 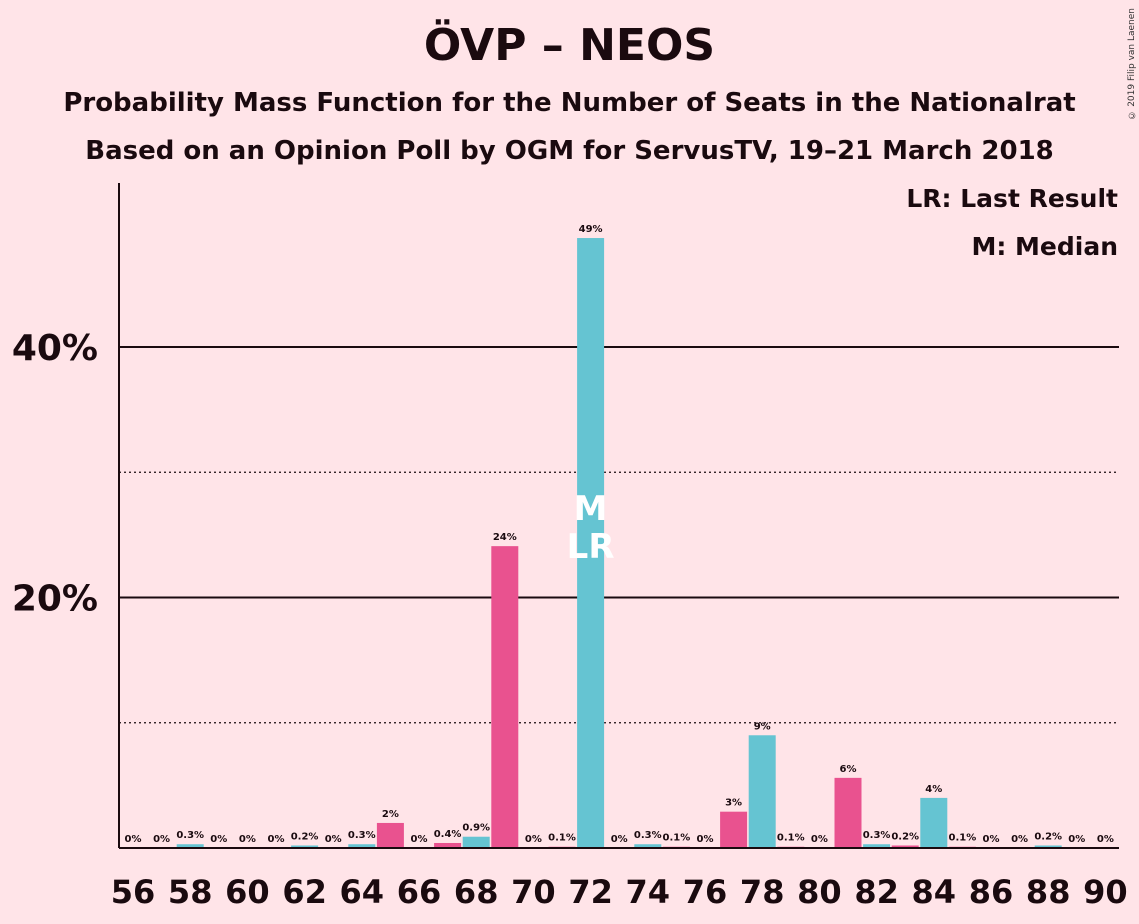 I want to click on bar-value-label: 0.4%, so click(x=448, y=834).